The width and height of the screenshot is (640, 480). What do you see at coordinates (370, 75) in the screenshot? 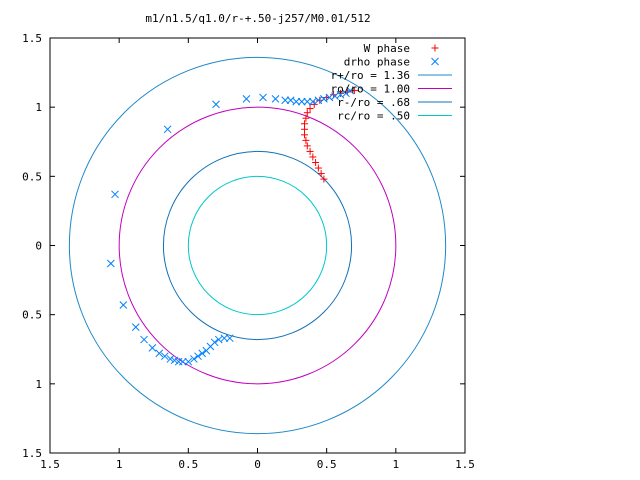
I see `legend-label-2: r+/ro = 1.36` at bounding box center [370, 75].